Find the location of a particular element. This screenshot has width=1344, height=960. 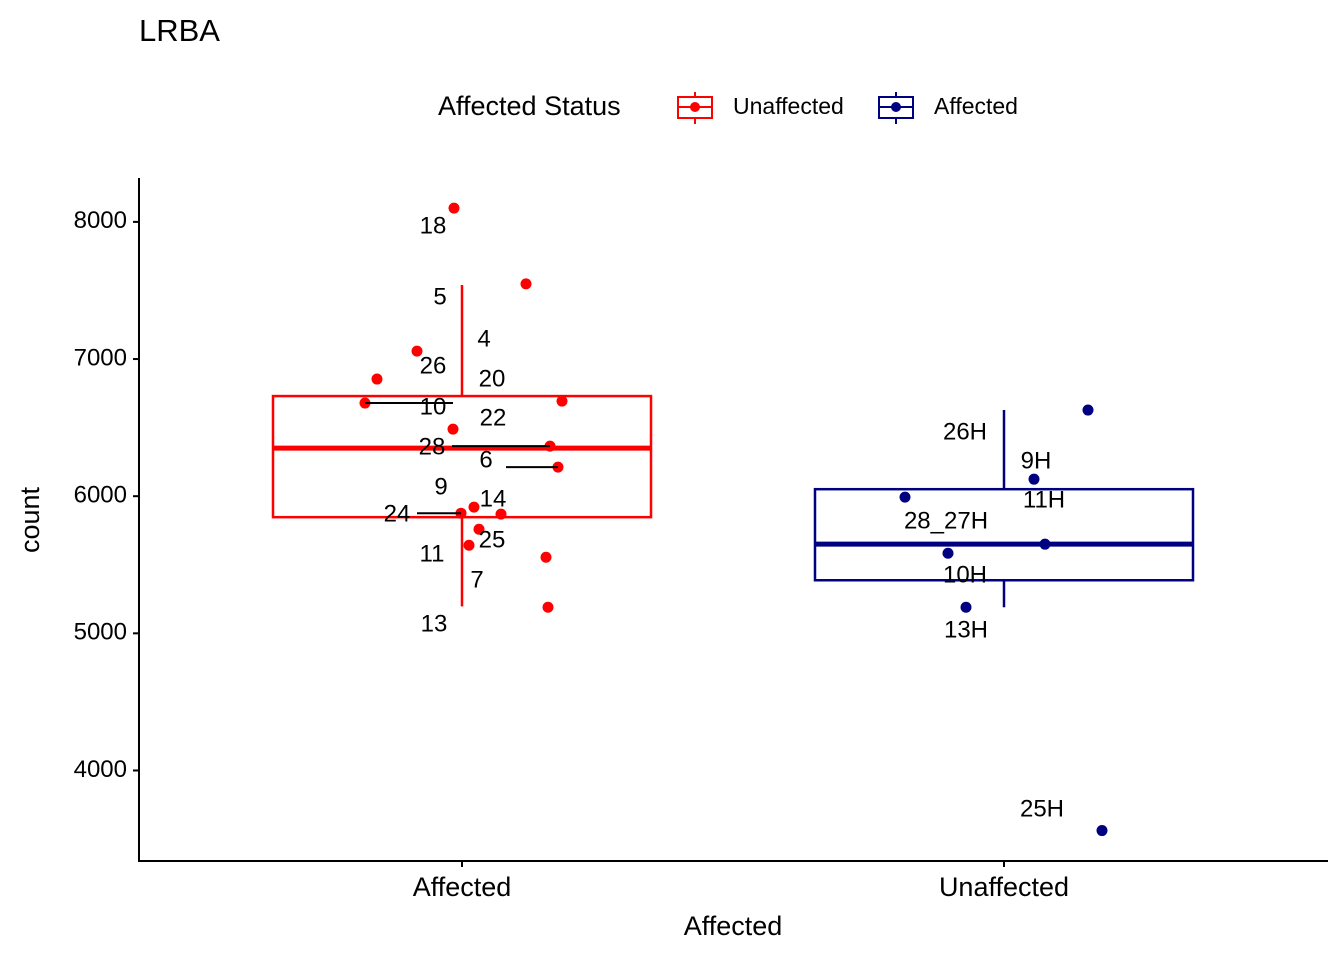

point-label: 11 is located at coordinates (432, 553).